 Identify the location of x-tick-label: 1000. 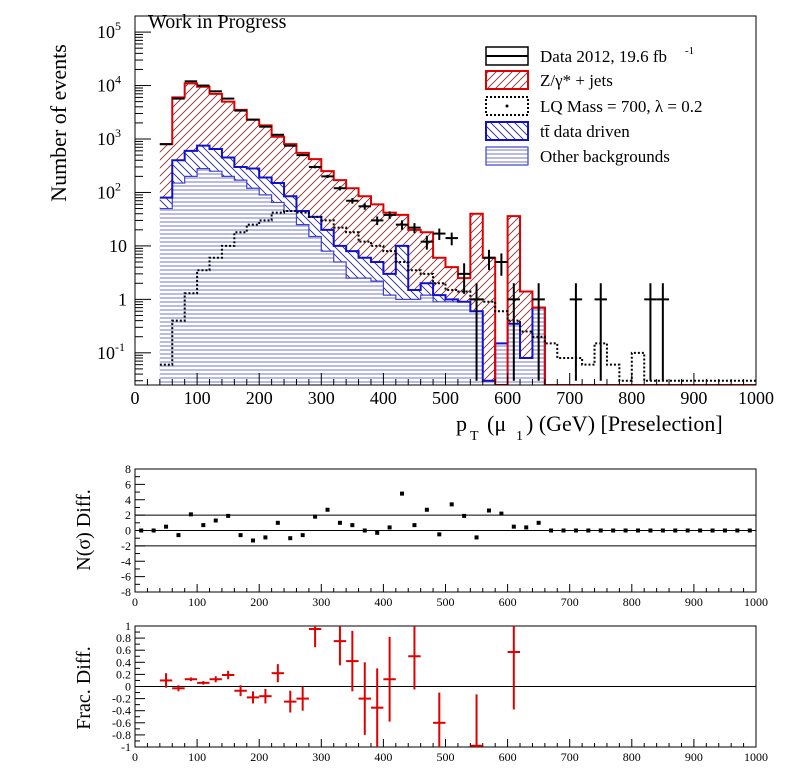
(756, 398).